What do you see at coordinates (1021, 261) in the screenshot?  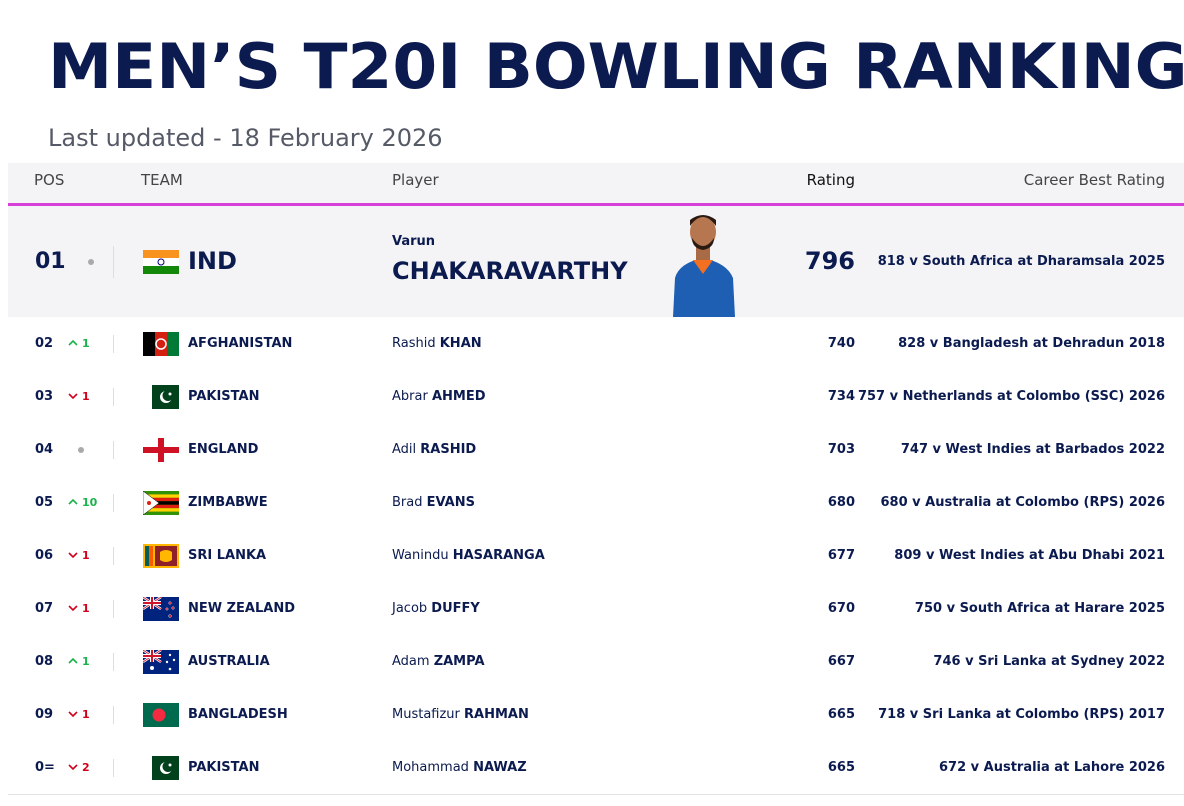 I see `career-best: 818 v South Africa at Dharamsala 2025` at bounding box center [1021, 261].